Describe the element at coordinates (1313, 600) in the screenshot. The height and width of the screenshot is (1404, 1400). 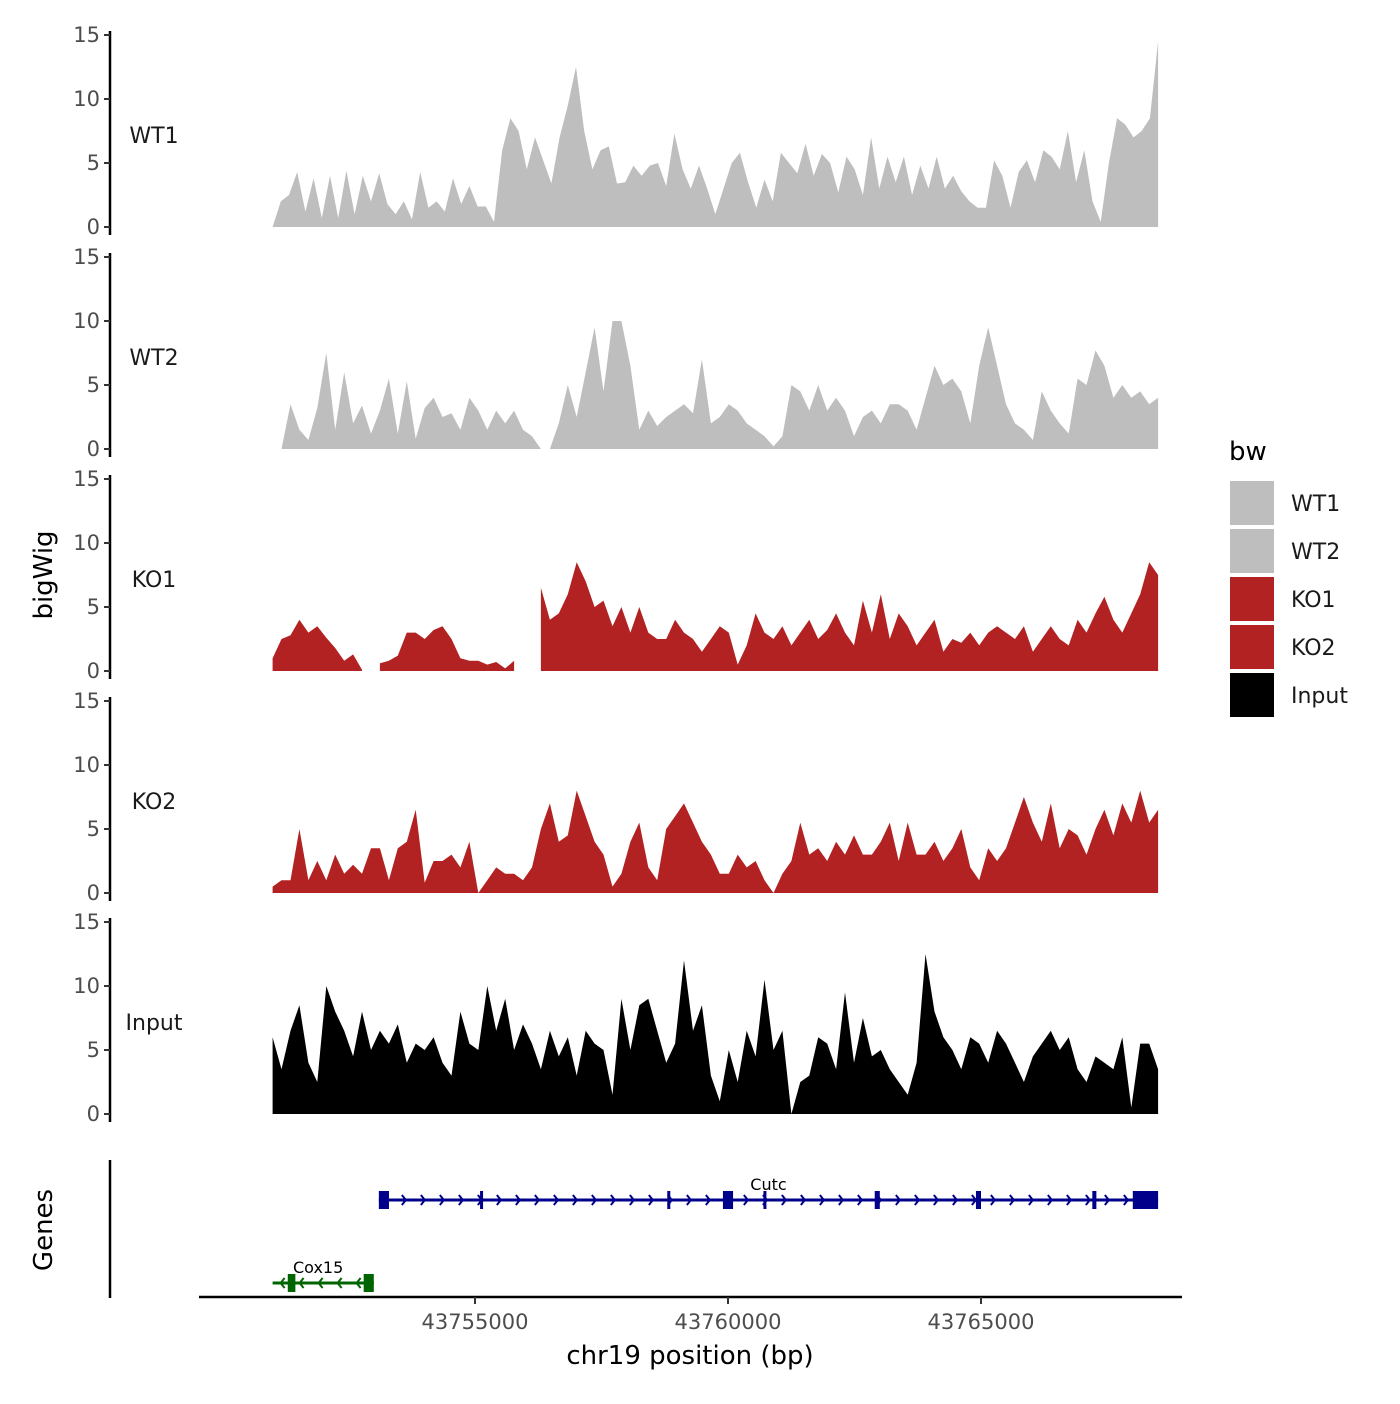
I see `legend-label-ko1: KO1` at that location.